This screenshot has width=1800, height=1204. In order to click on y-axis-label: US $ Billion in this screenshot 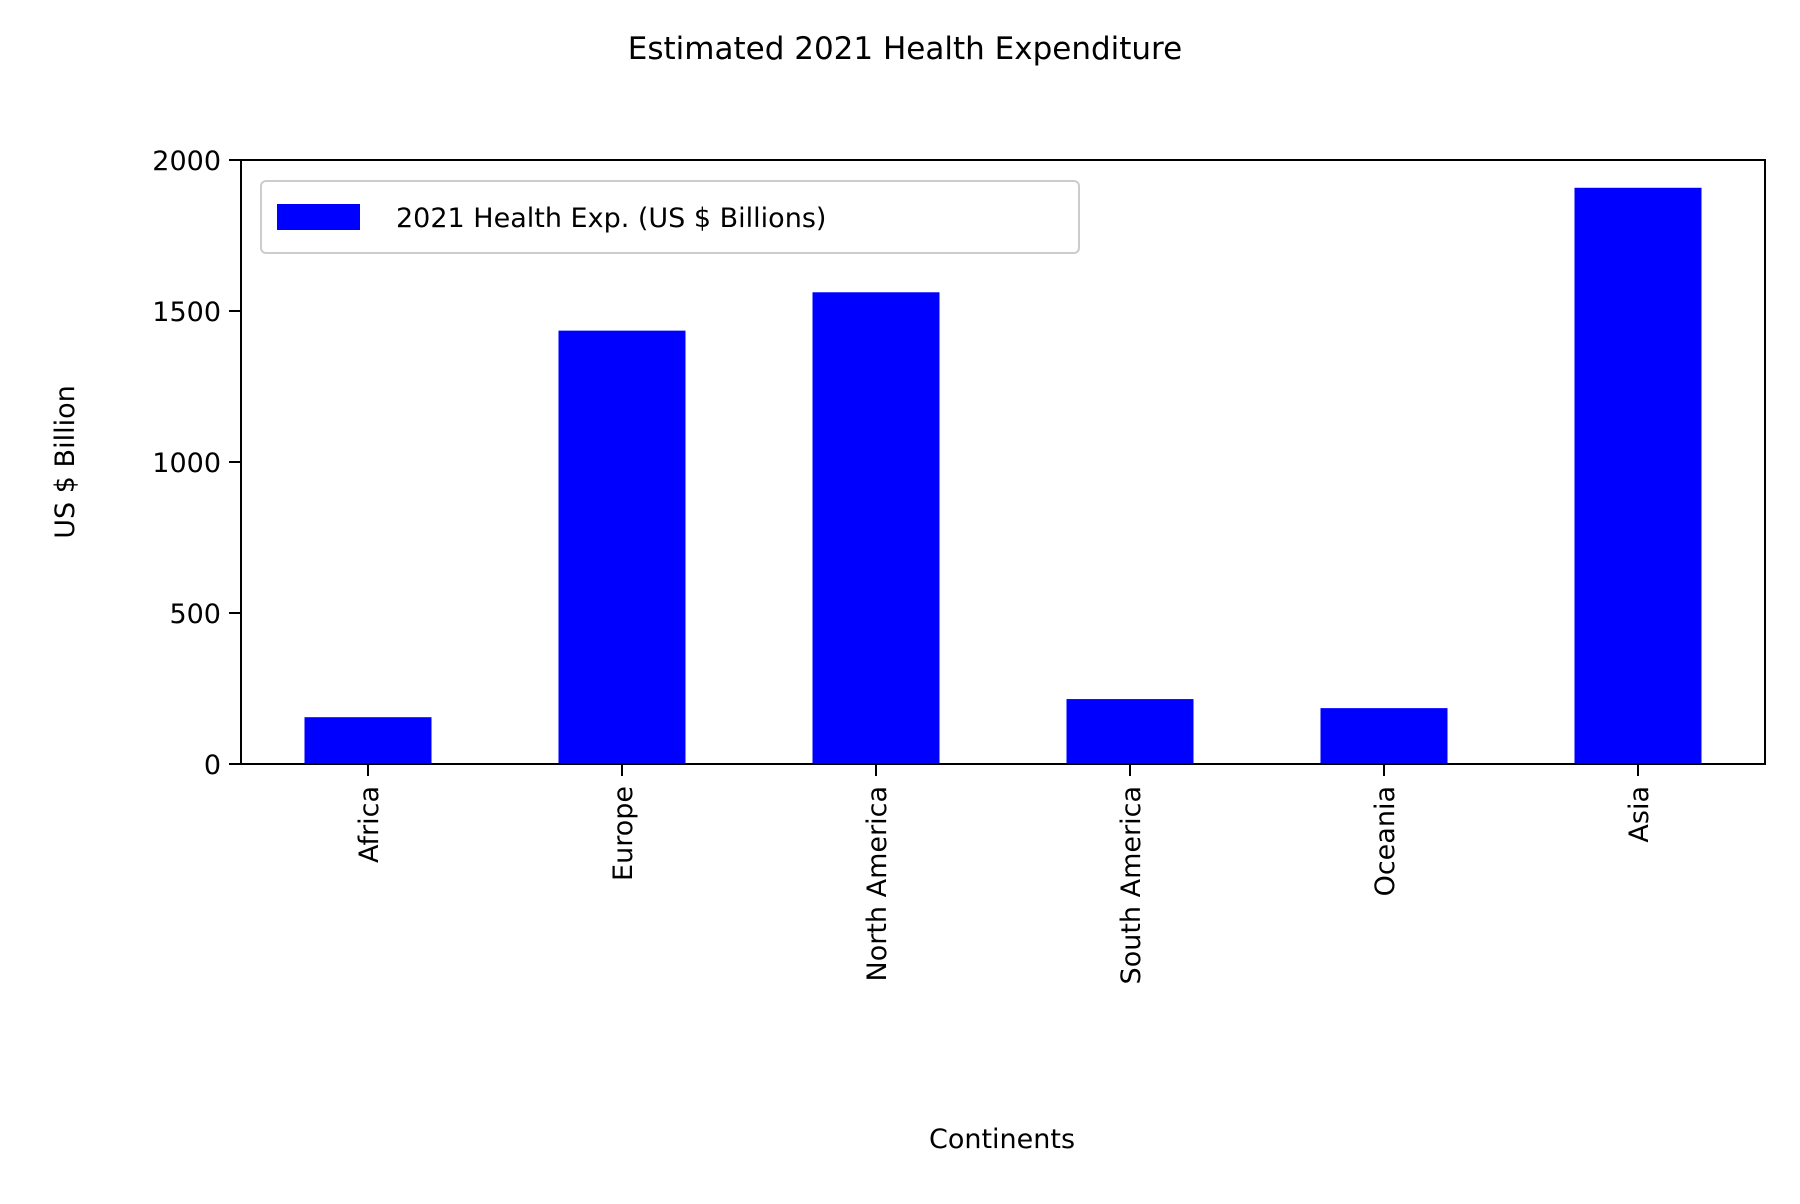, I will do `click(65, 461)`.